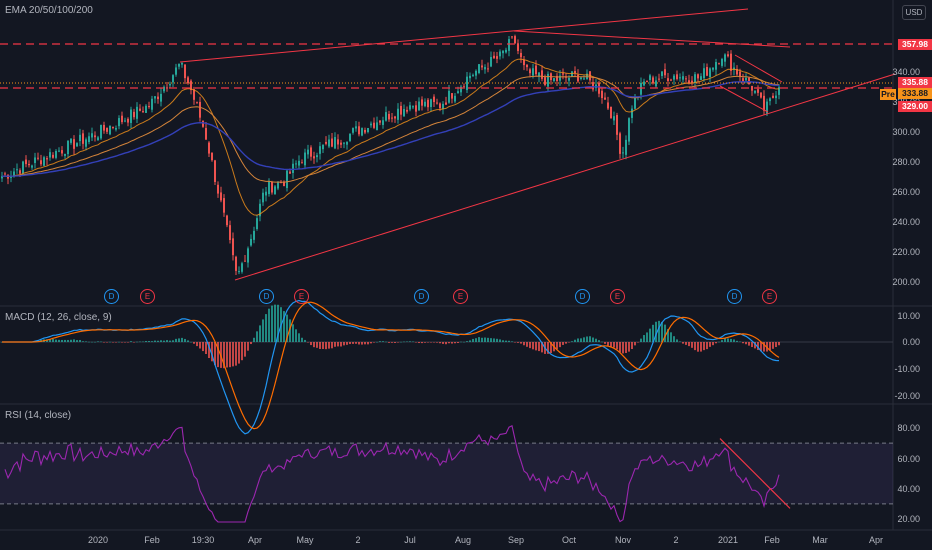 This screenshot has width=932, height=550. What do you see at coordinates (914, 12) in the screenshot?
I see `currency-badge: USD` at bounding box center [914, 12].